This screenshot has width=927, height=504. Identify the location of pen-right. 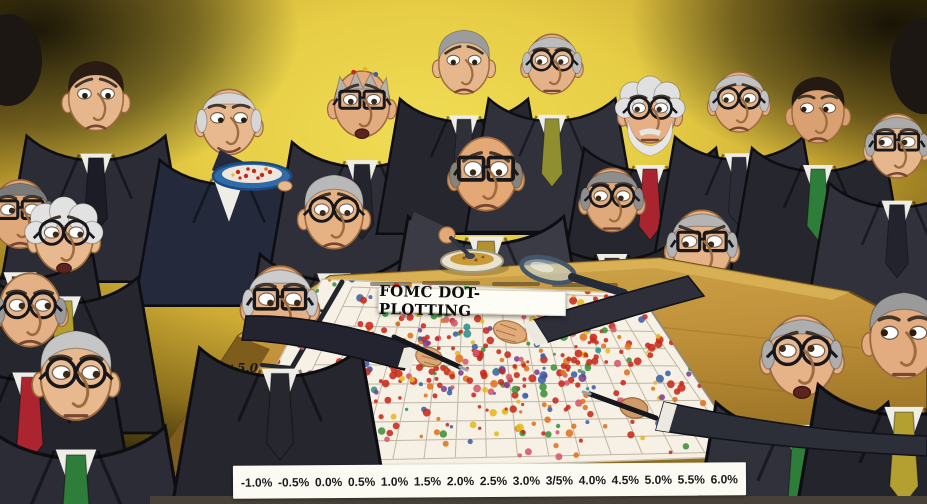
(623, 406).